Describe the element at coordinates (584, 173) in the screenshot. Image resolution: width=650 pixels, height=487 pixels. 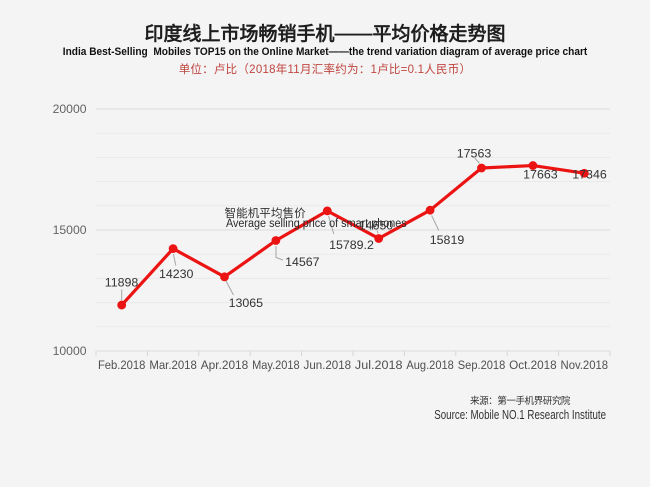
I see `data-point-nov-2018` at that location.